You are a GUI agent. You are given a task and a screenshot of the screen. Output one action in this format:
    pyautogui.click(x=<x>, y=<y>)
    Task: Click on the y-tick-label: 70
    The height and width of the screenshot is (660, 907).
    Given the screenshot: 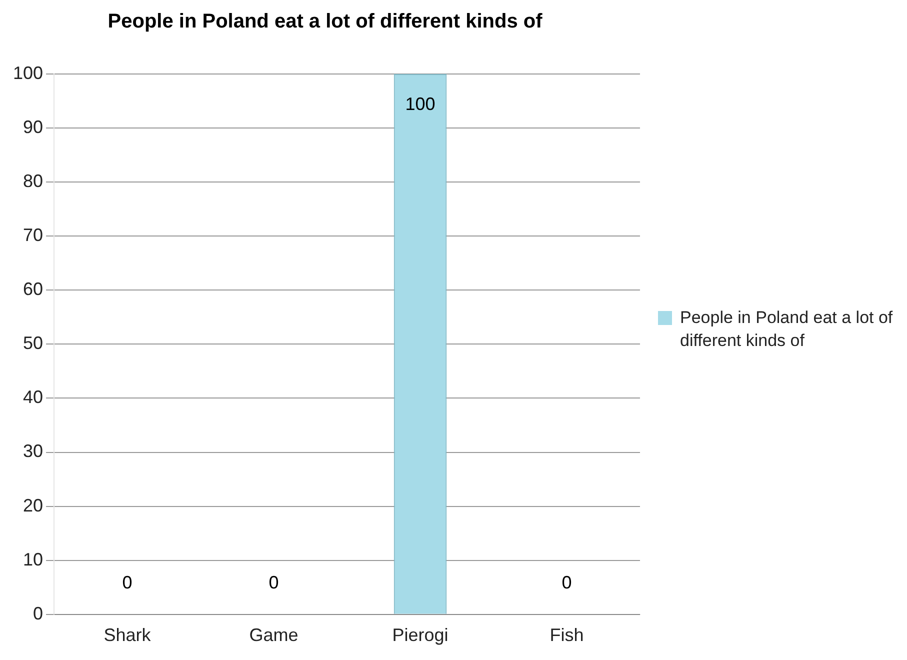 What is the action you would take?
    pyautogui.click(x=33, y=235)
    